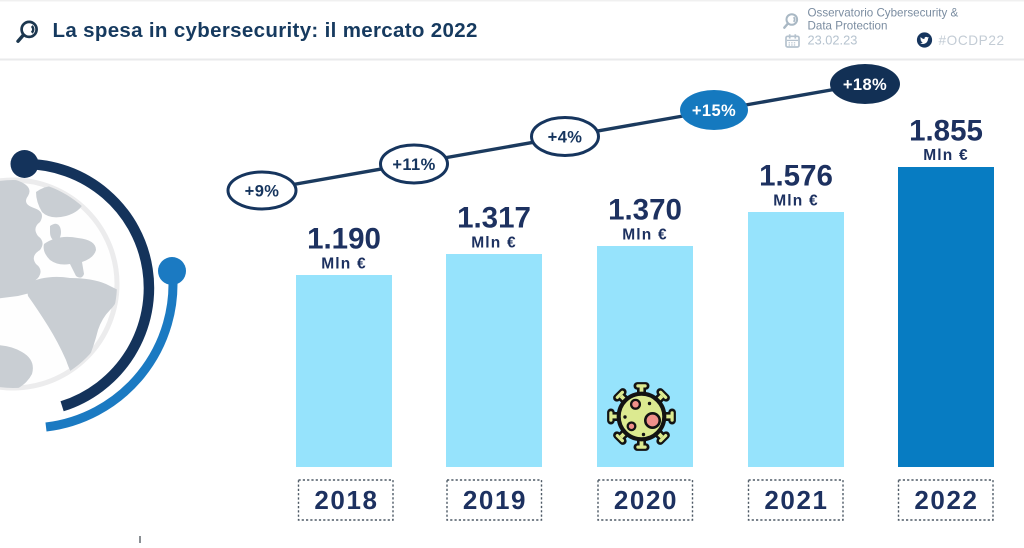 The height and width of the screenshot is (548, 1024). Describe the element at coordinates (946, 500) in the screenshot. I see `svg-text: 2022` at that location.